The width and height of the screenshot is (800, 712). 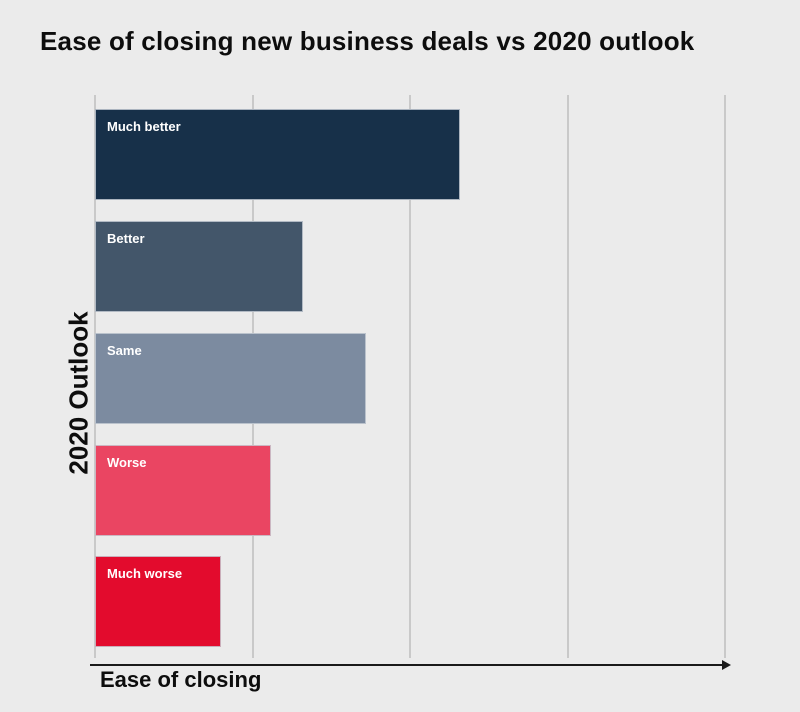 I want to click on bar-row-much-worse: Much worse, so click(x=158, y=601).